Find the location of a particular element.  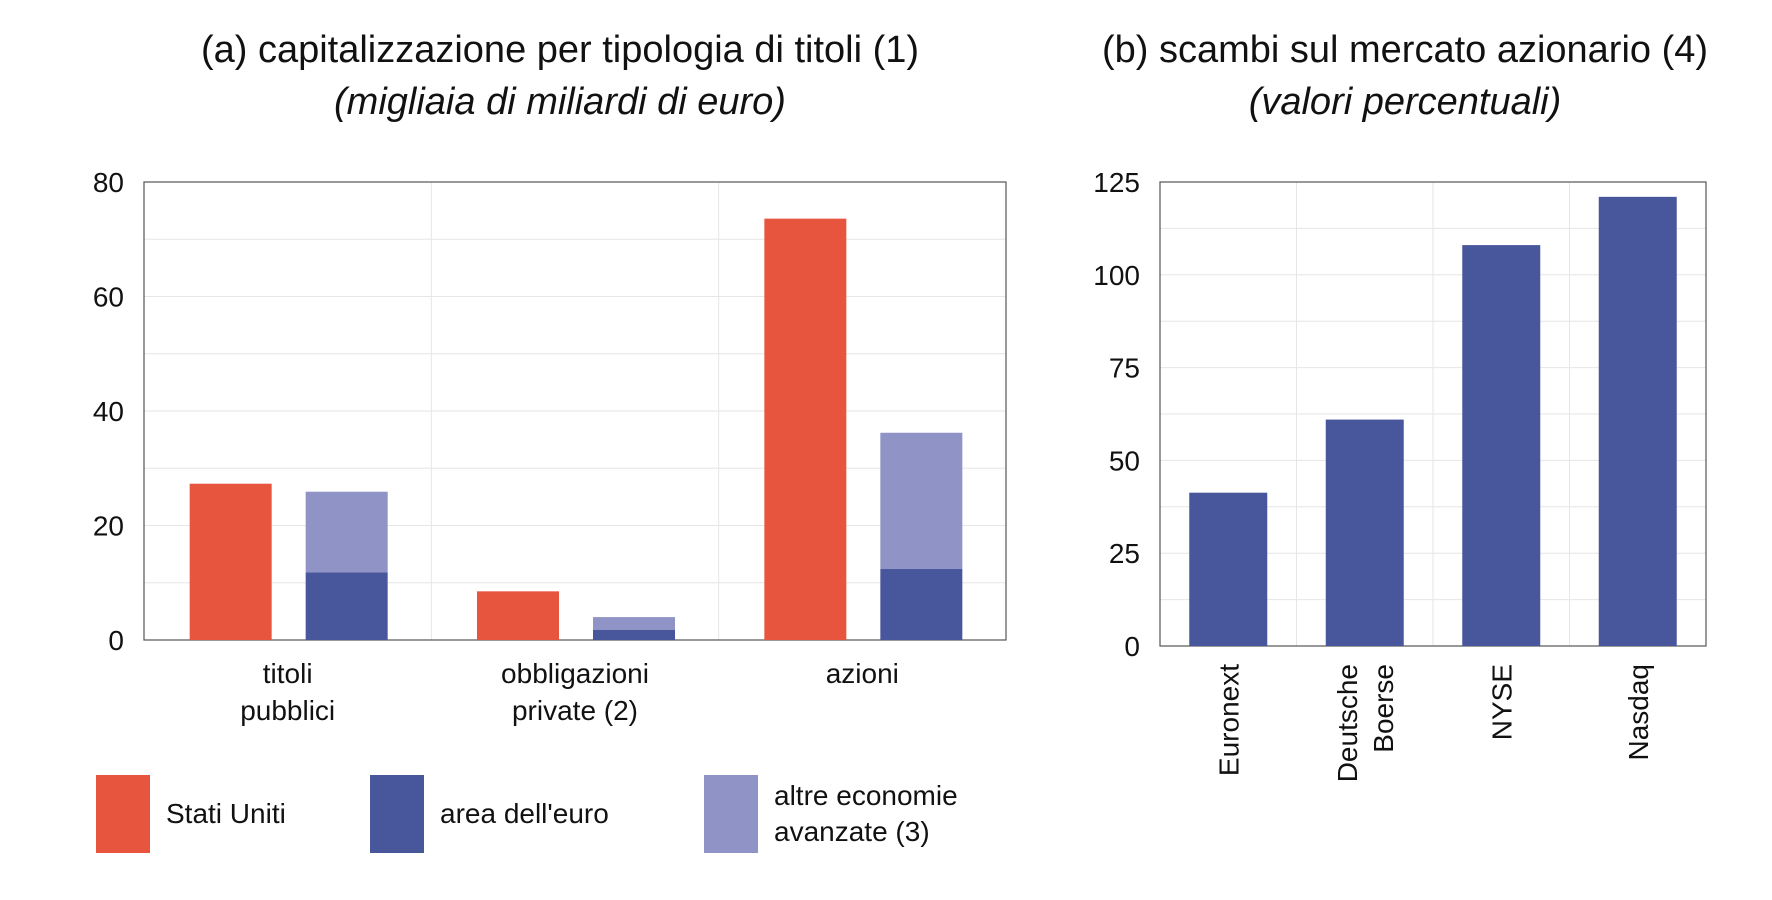

x-category-label-b: NYSE is located at coordinates (1501, 702).